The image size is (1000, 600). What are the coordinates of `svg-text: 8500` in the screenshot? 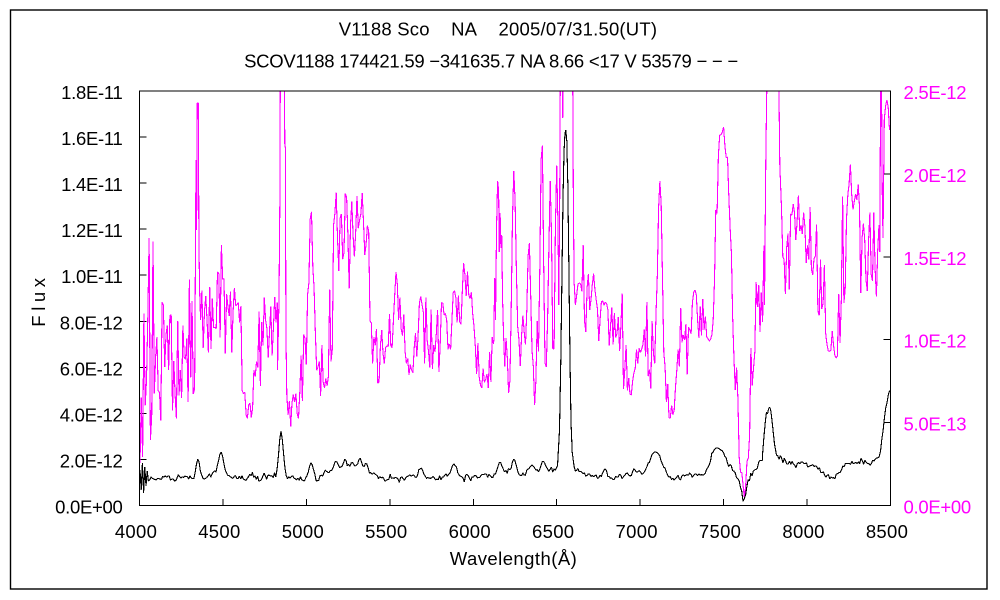 It's located at (887, 531).